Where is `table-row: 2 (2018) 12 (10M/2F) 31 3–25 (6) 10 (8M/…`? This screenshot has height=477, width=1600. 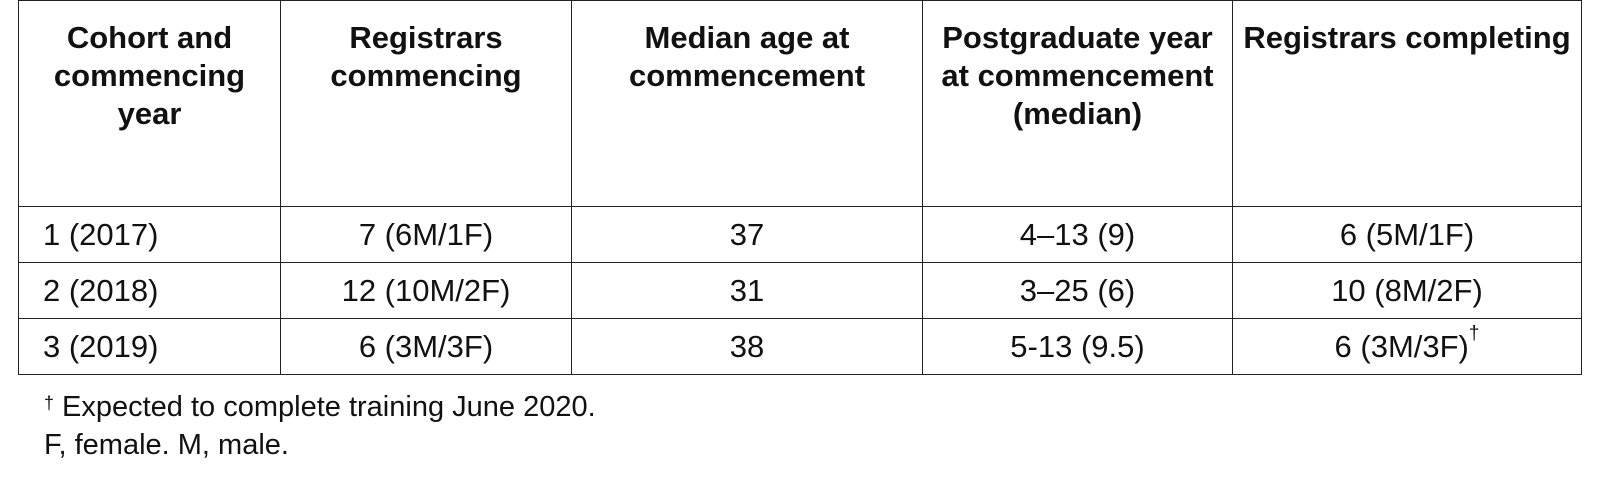 table-row: 2 (2018) 12 (10M/2F) 31 3–25 (6) 10 (8M/… is located at coordinates (800, 290).